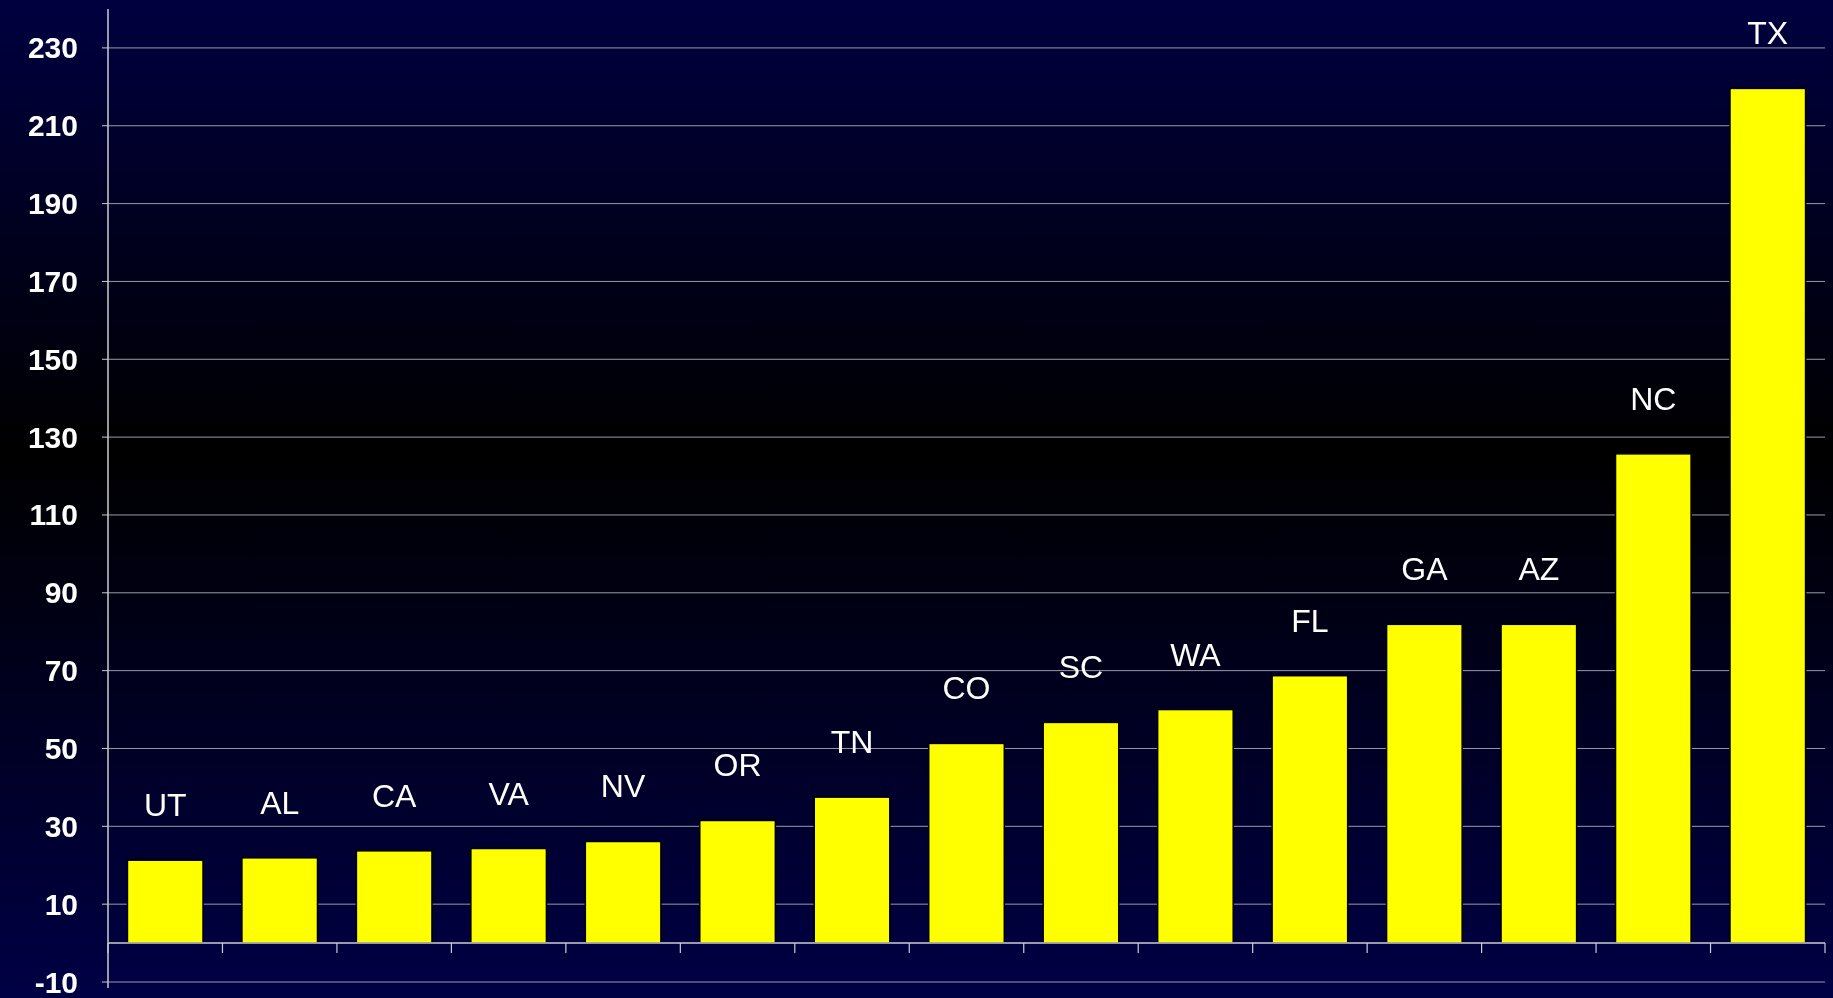 The width and height of the screenshot is (1833, 998). I want to click on y-tick-label: 170, so click(52, 281).